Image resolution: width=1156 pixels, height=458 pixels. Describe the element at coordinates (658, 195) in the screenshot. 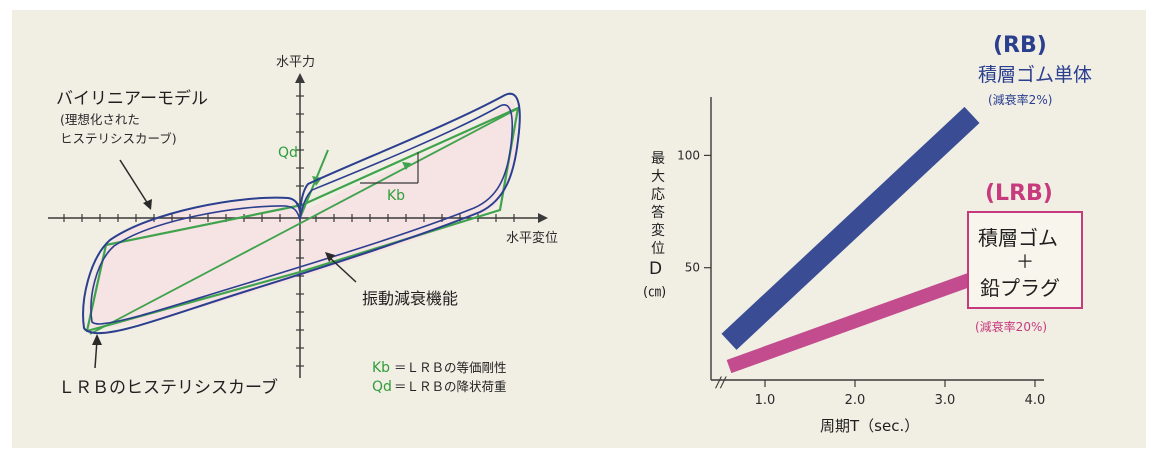

I see `ylabel-char: 応` at that location.